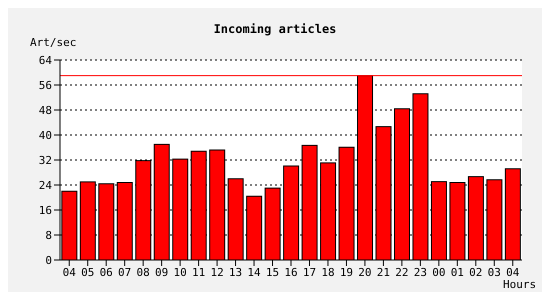 This screenshot has width=550, height=300. What do you see at coordinates (48, 235) in the screenshot?
I see `y-tick-label: 8` at bounding box center [48, 235].